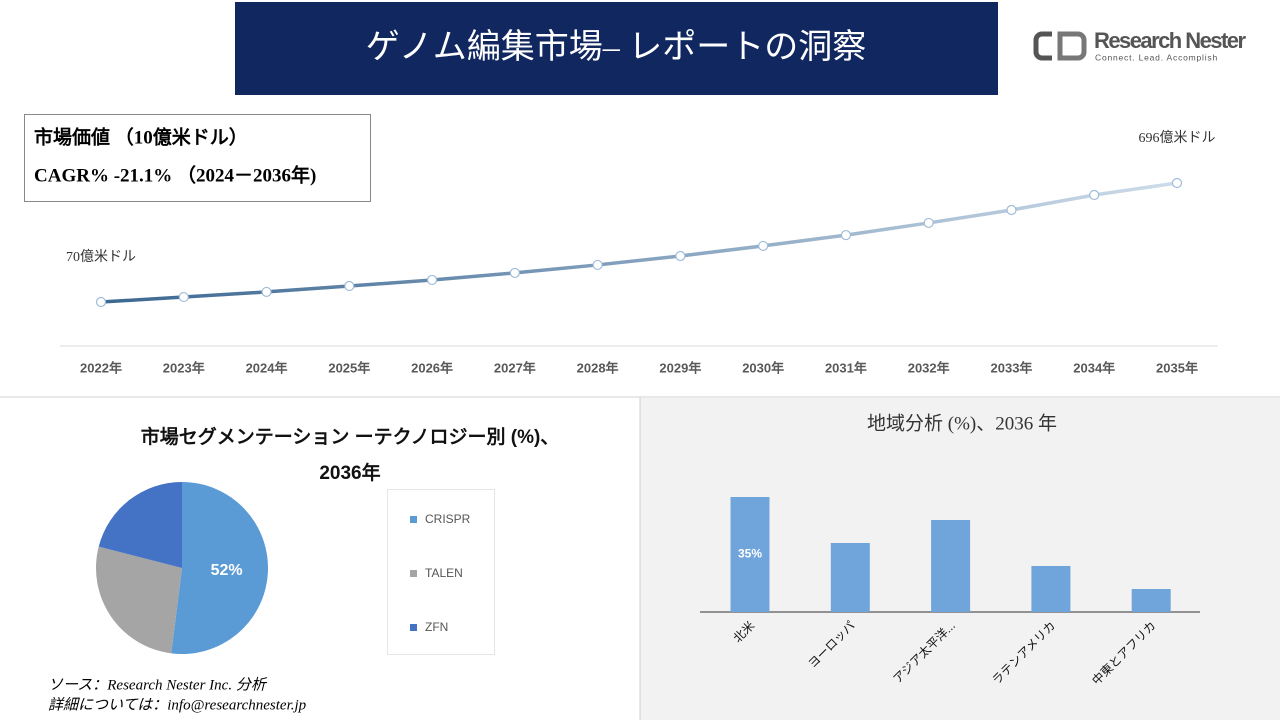  What do you see at coordinates (197, 158) in the screenshot?
I see `info-box` at bounding box center [197, 158].